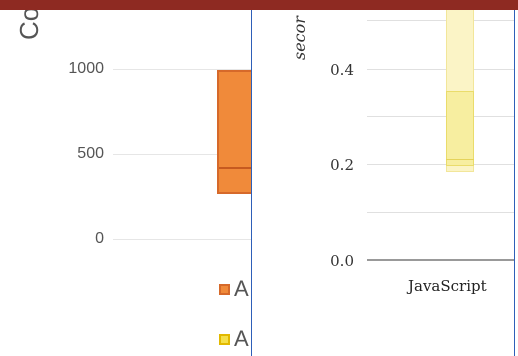 Image resolution: width=518 pixels, height=356 pixels. What do you see at coordinates (224, 289) in the screenshot?
I see `legend-swatch-orange` at bounding box center [224, 289].